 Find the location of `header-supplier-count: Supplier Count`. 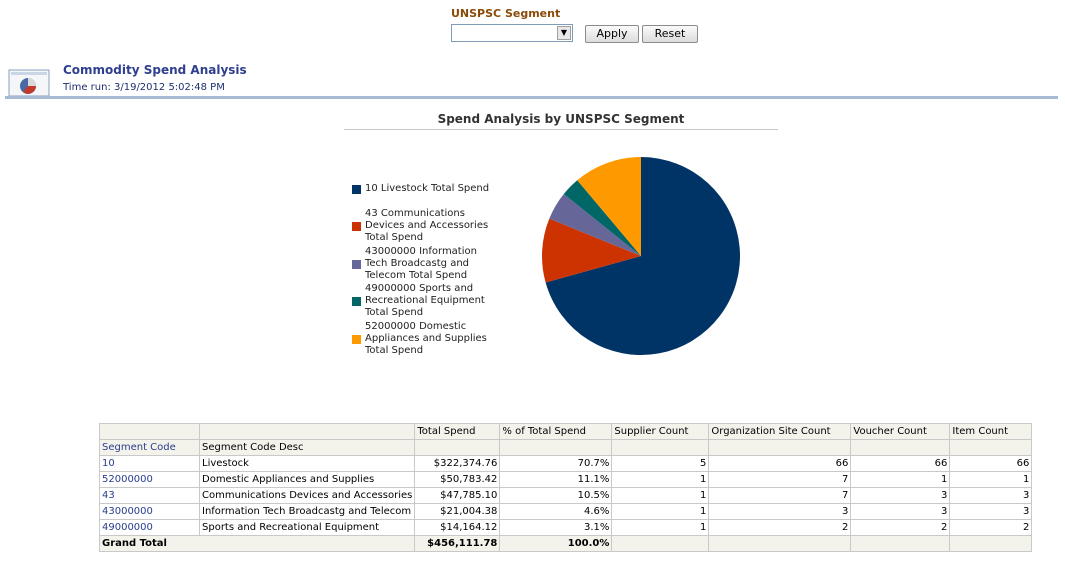

header-supplier-count: Supplier Count is located at coordinates (660, 431).